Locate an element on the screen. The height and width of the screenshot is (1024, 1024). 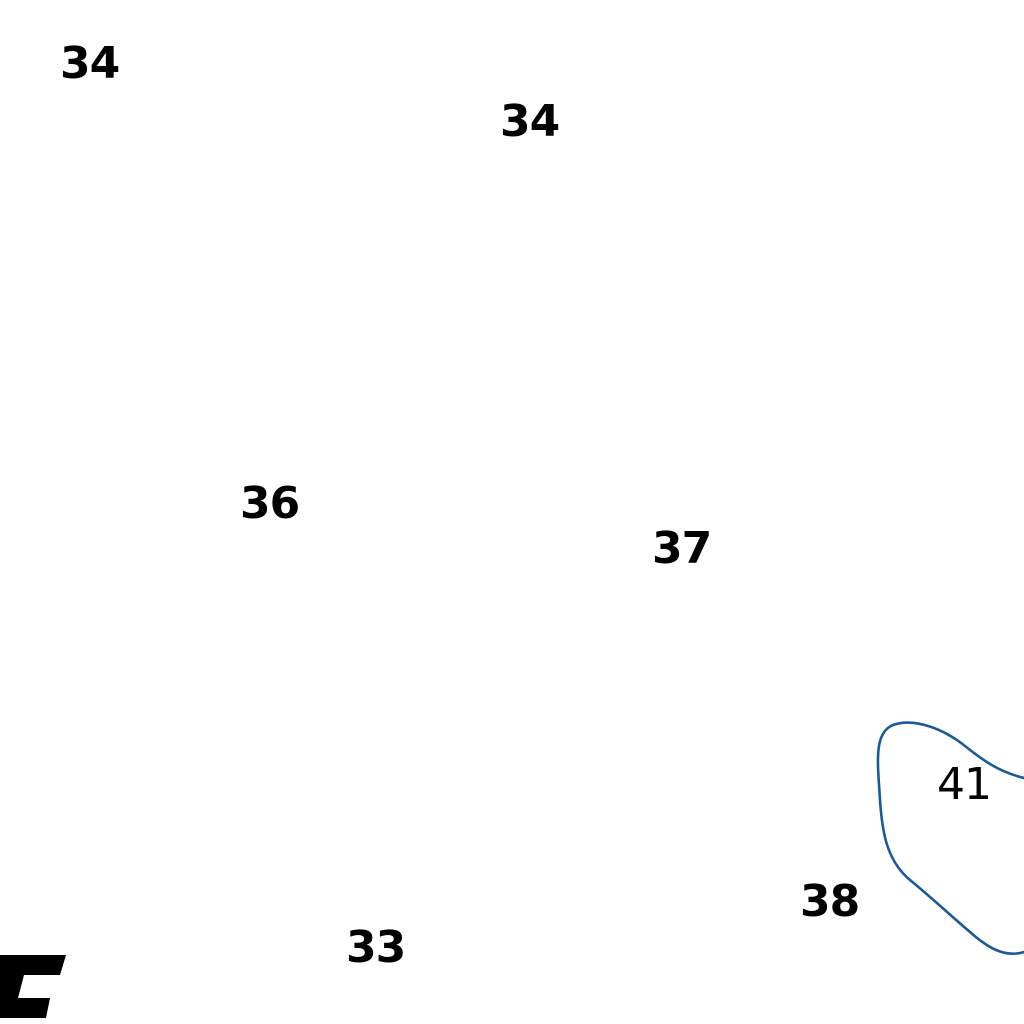
depth-sounding: 33 is located at coordinates (376, 947).